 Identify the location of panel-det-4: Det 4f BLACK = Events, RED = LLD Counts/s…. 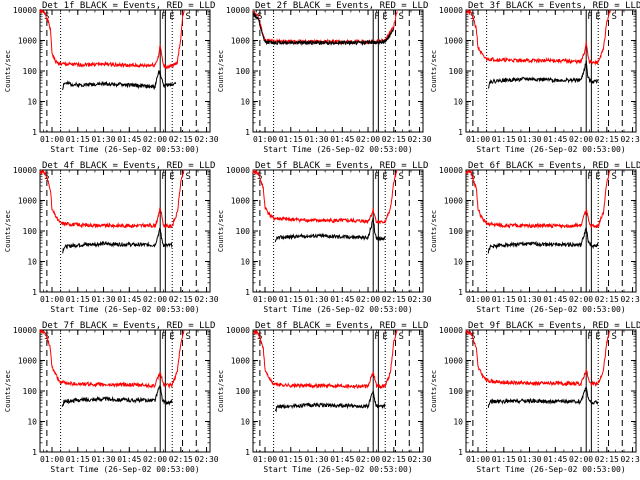
(111, 237).